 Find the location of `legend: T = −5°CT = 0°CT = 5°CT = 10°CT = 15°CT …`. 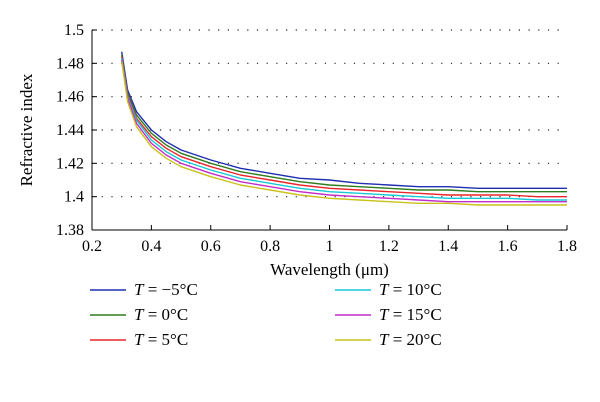

legend: T = −5°CT = 0°CT = 5°CT = 10°CT = 15°CT … is located at coordinates (266, 314).